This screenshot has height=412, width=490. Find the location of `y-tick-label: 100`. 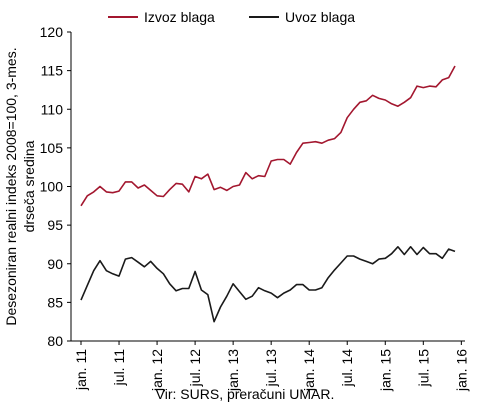

y-tick-label: 100 is located at coordinates (52, 187).